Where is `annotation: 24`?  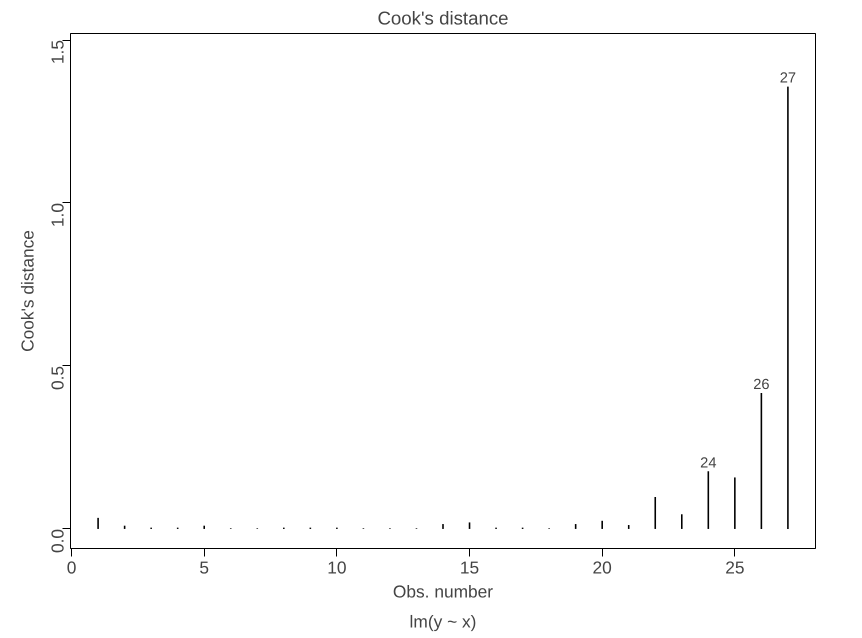 annotation: 24 is located at coordinates (708, 463).